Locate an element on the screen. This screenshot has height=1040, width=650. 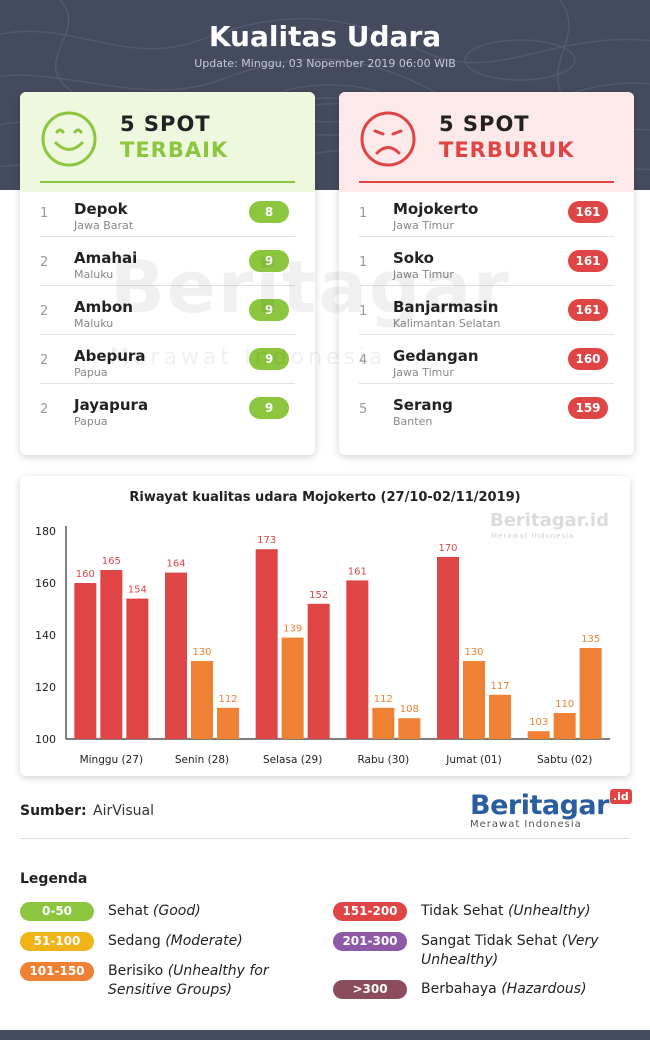
brand-logo: Beritagar .id Merawat Indonesia is located at coordinates (551, 809).